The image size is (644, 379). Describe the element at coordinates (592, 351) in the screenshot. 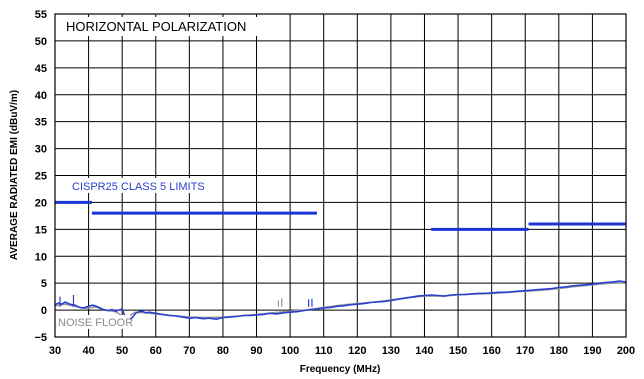

I see `x-tick-label: 190` at that location.